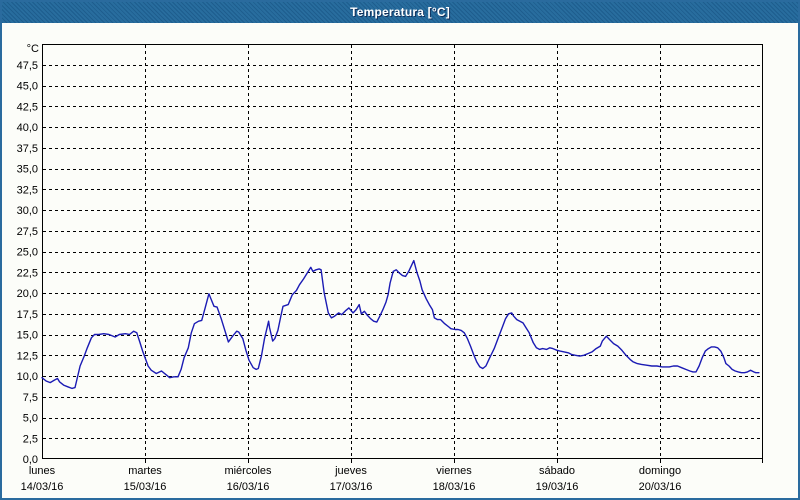 This screenshot has width=800, height=500. I want to click on y-tick-label: 20,0, so click(27, 294).